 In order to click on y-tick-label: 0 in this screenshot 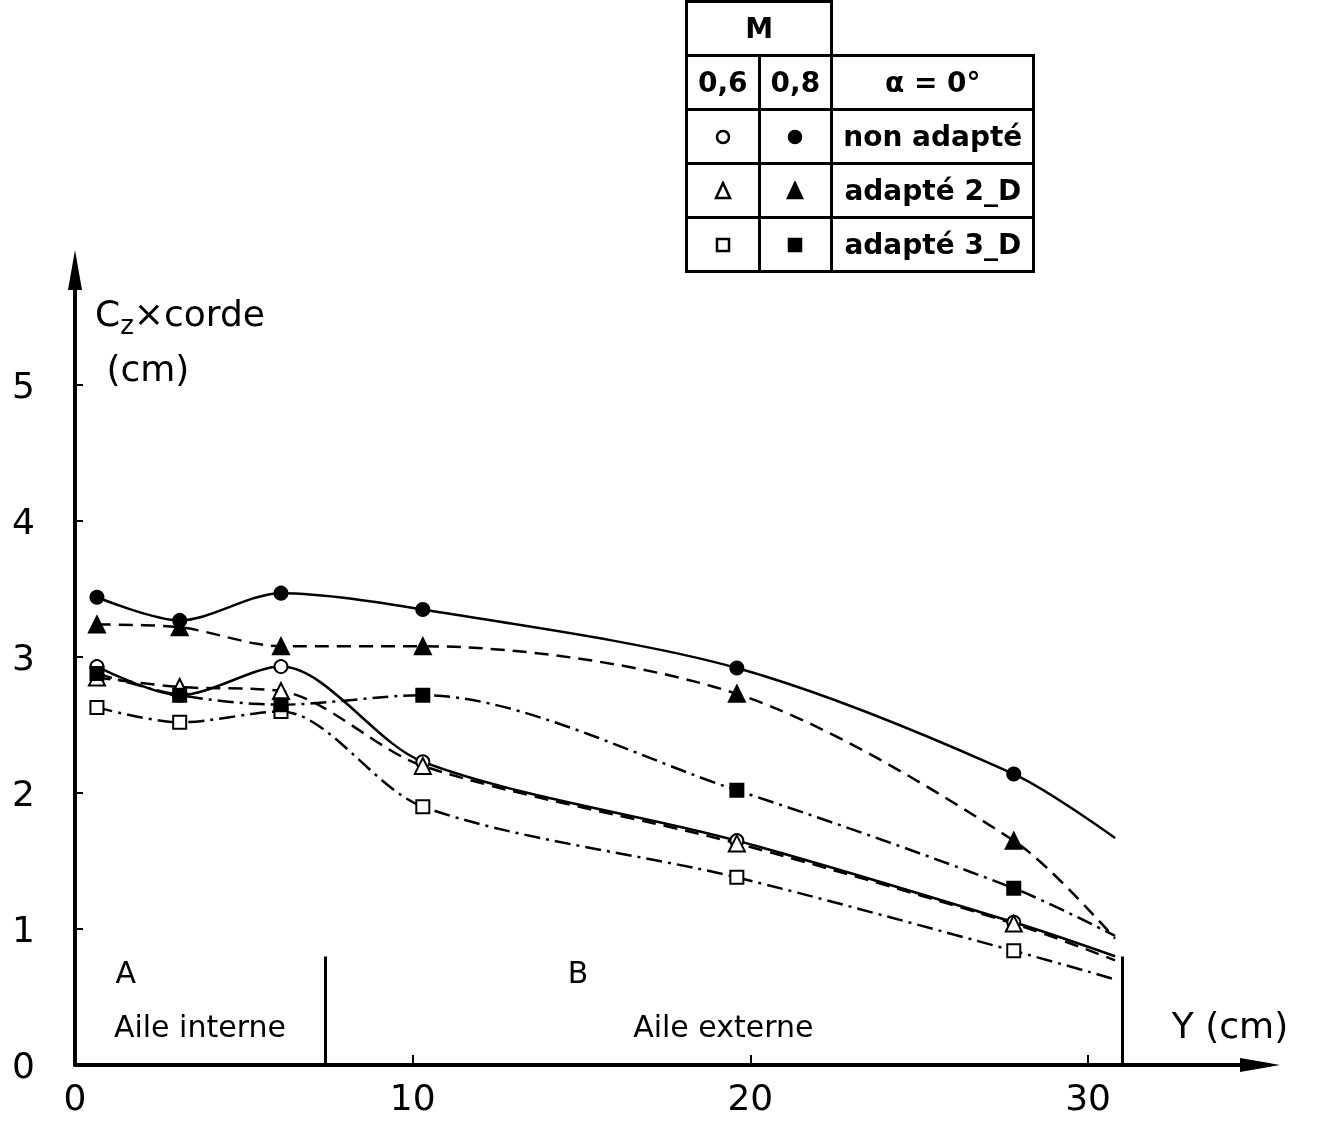, I will do `click(23, 1065)`.